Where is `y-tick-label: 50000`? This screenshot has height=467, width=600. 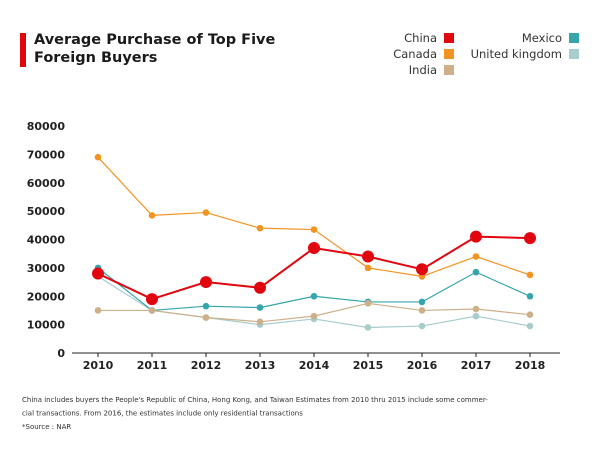
y-tick-label: 50000 is located at coordinates (46, 211).